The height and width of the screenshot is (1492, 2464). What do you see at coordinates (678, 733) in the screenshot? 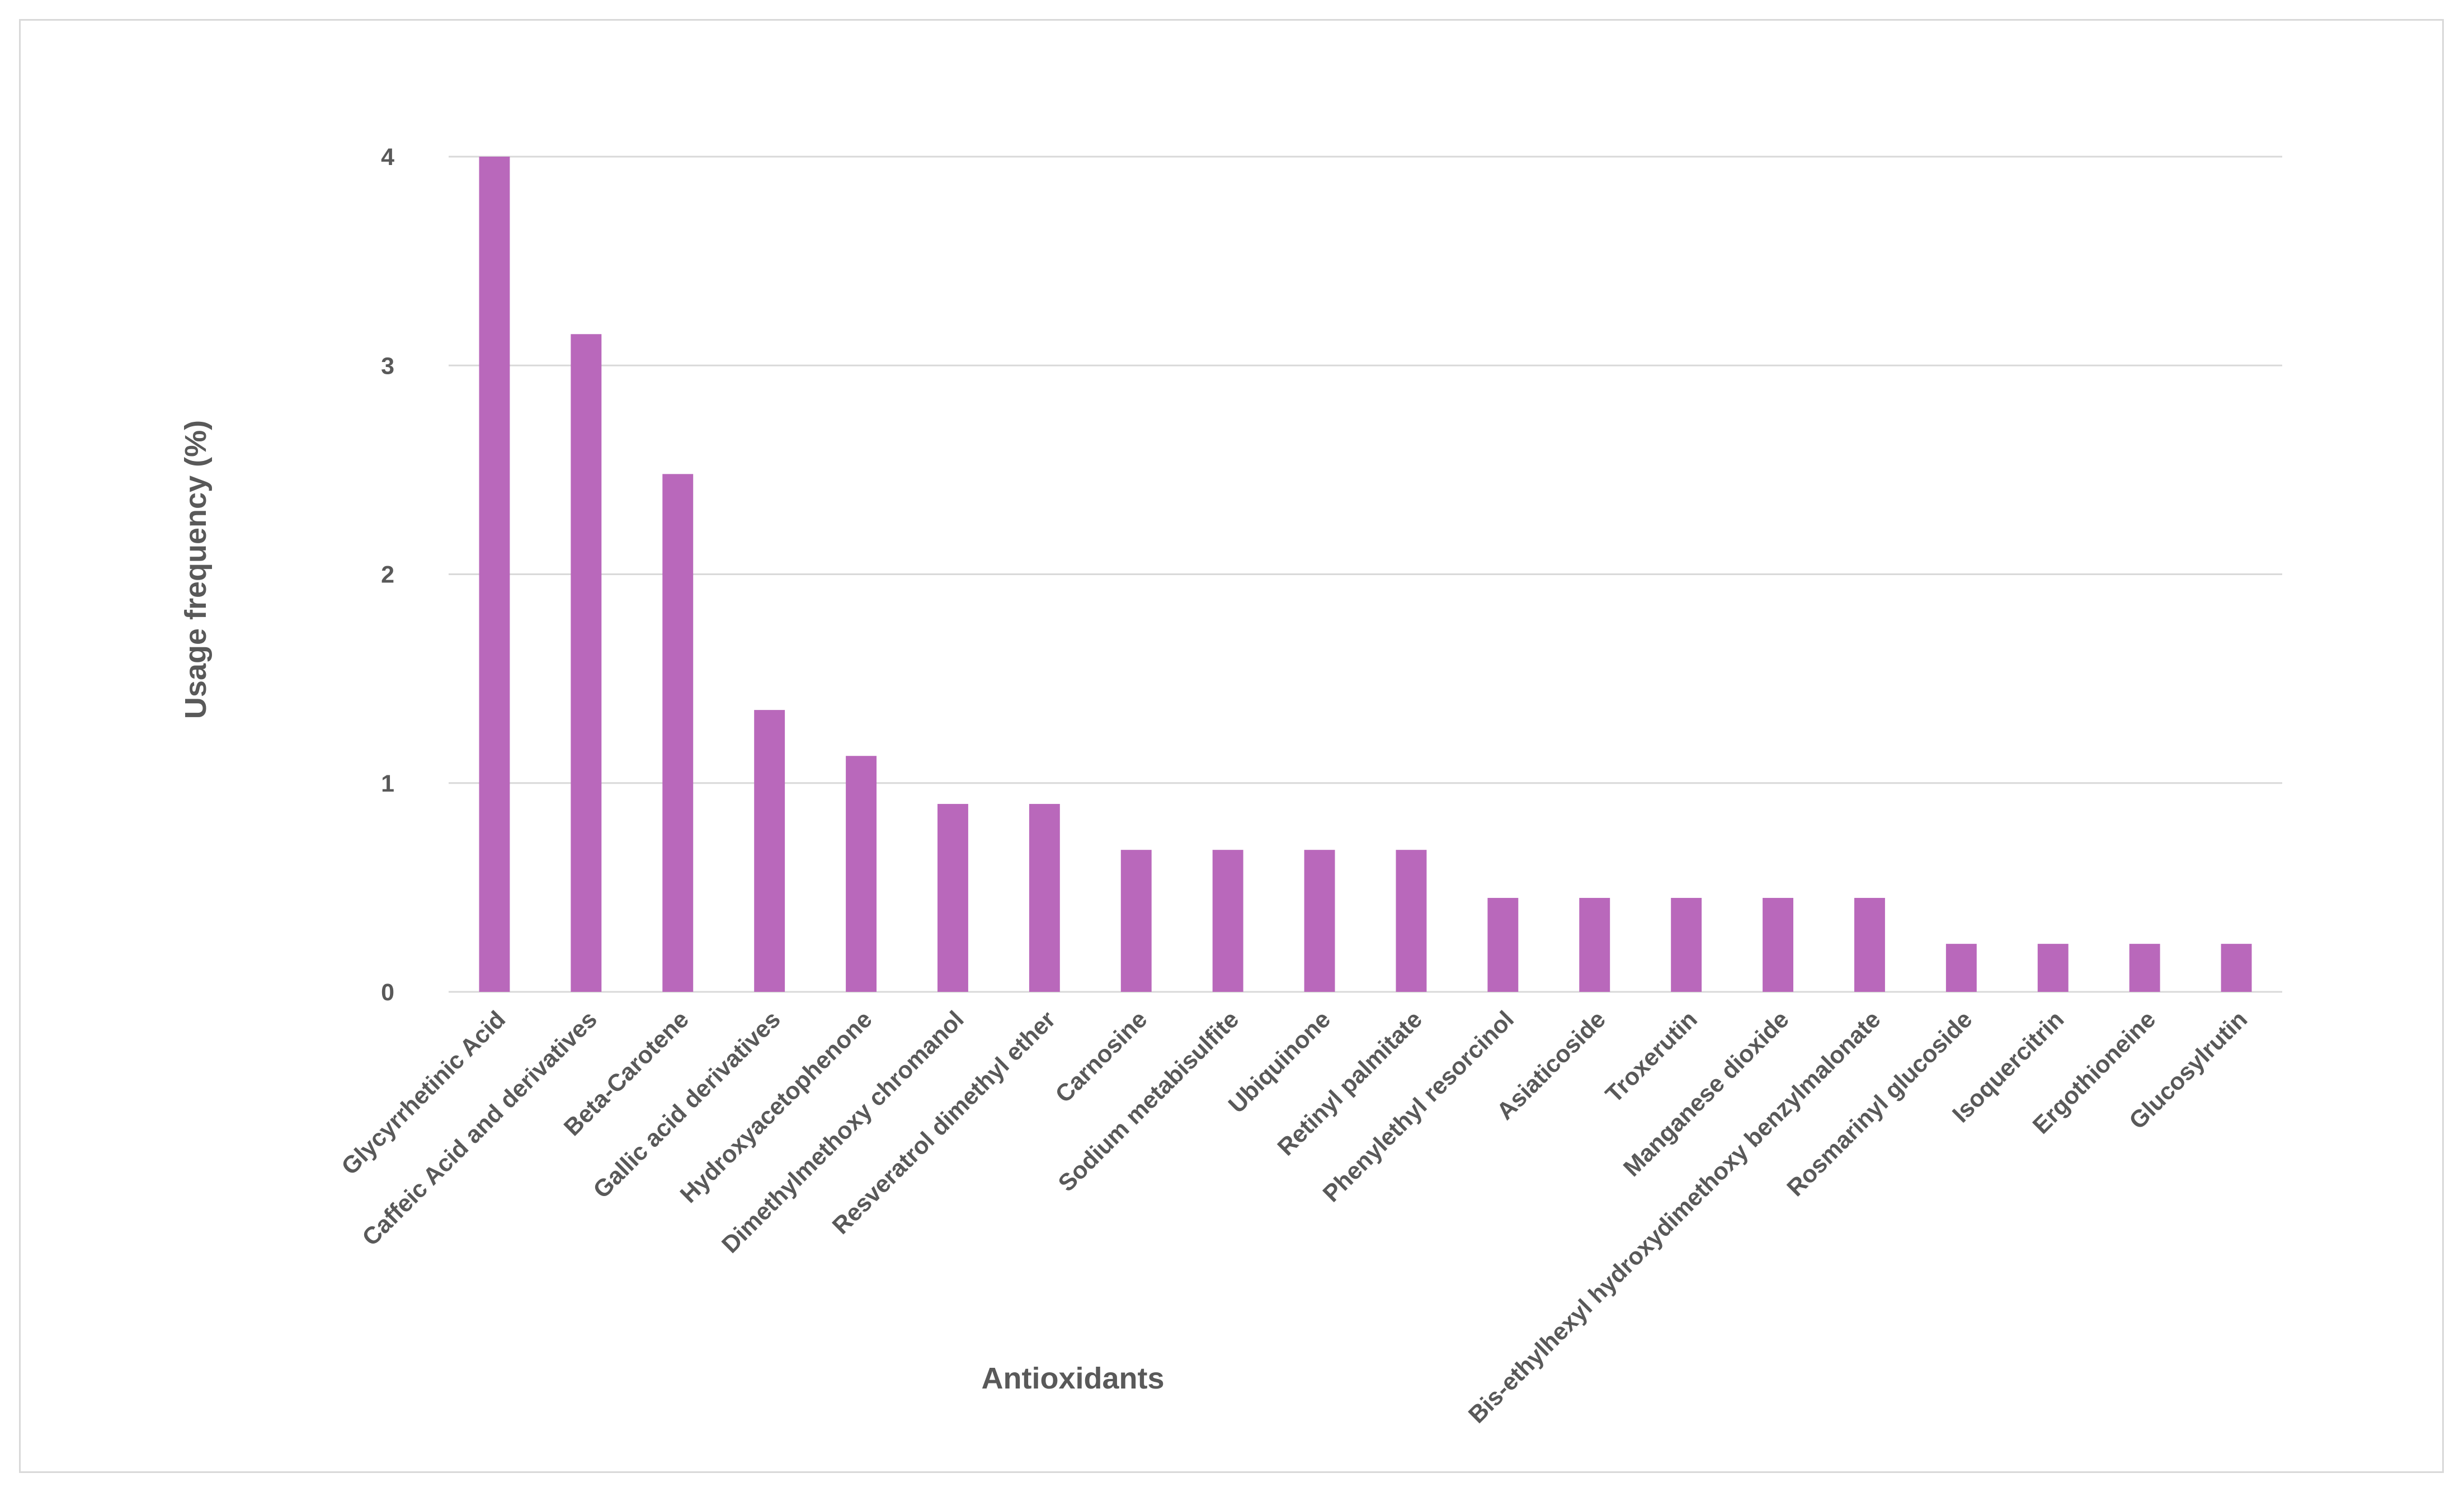
I see `bar: Beta-Carotene: 2.48` at bounding box center [678, 733].